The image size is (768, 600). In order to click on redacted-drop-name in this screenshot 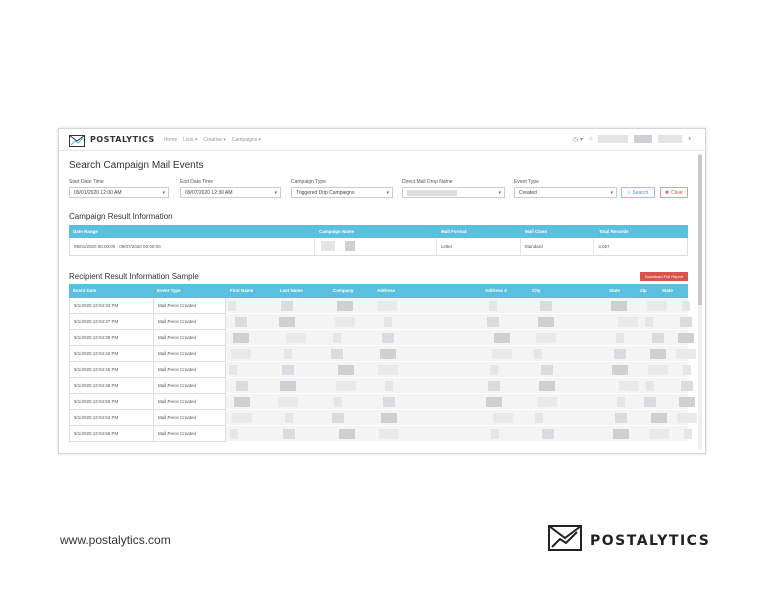, I will do `click(432, 193)`.